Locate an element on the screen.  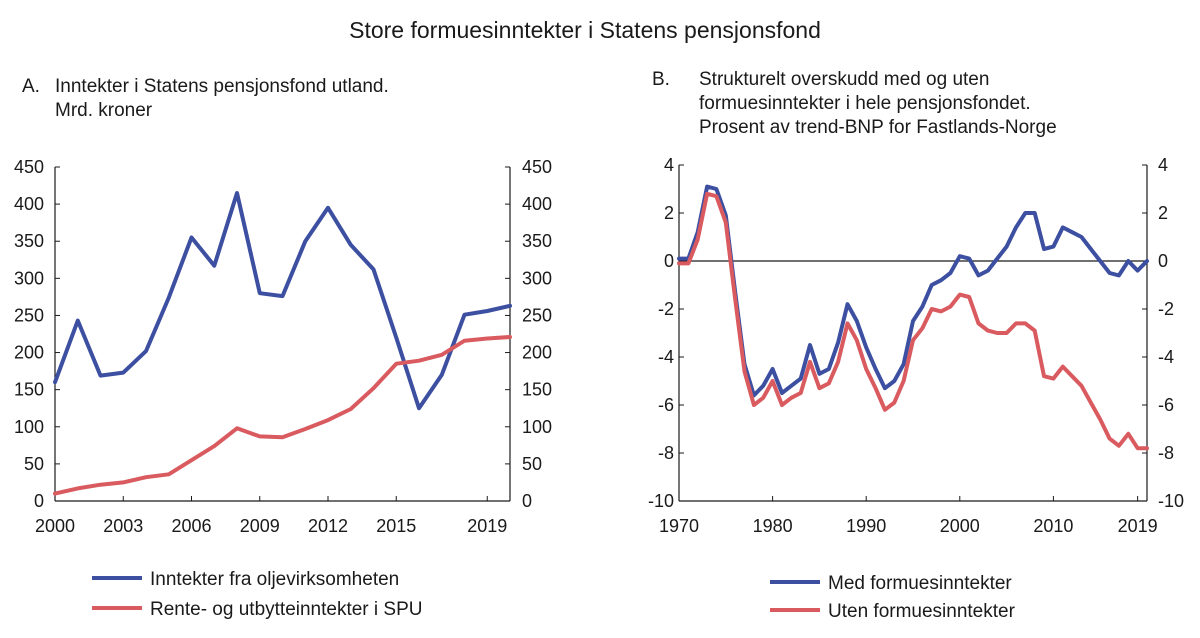
panel-b-x-tick-label: 1980 is located at coordinates (773, 526).